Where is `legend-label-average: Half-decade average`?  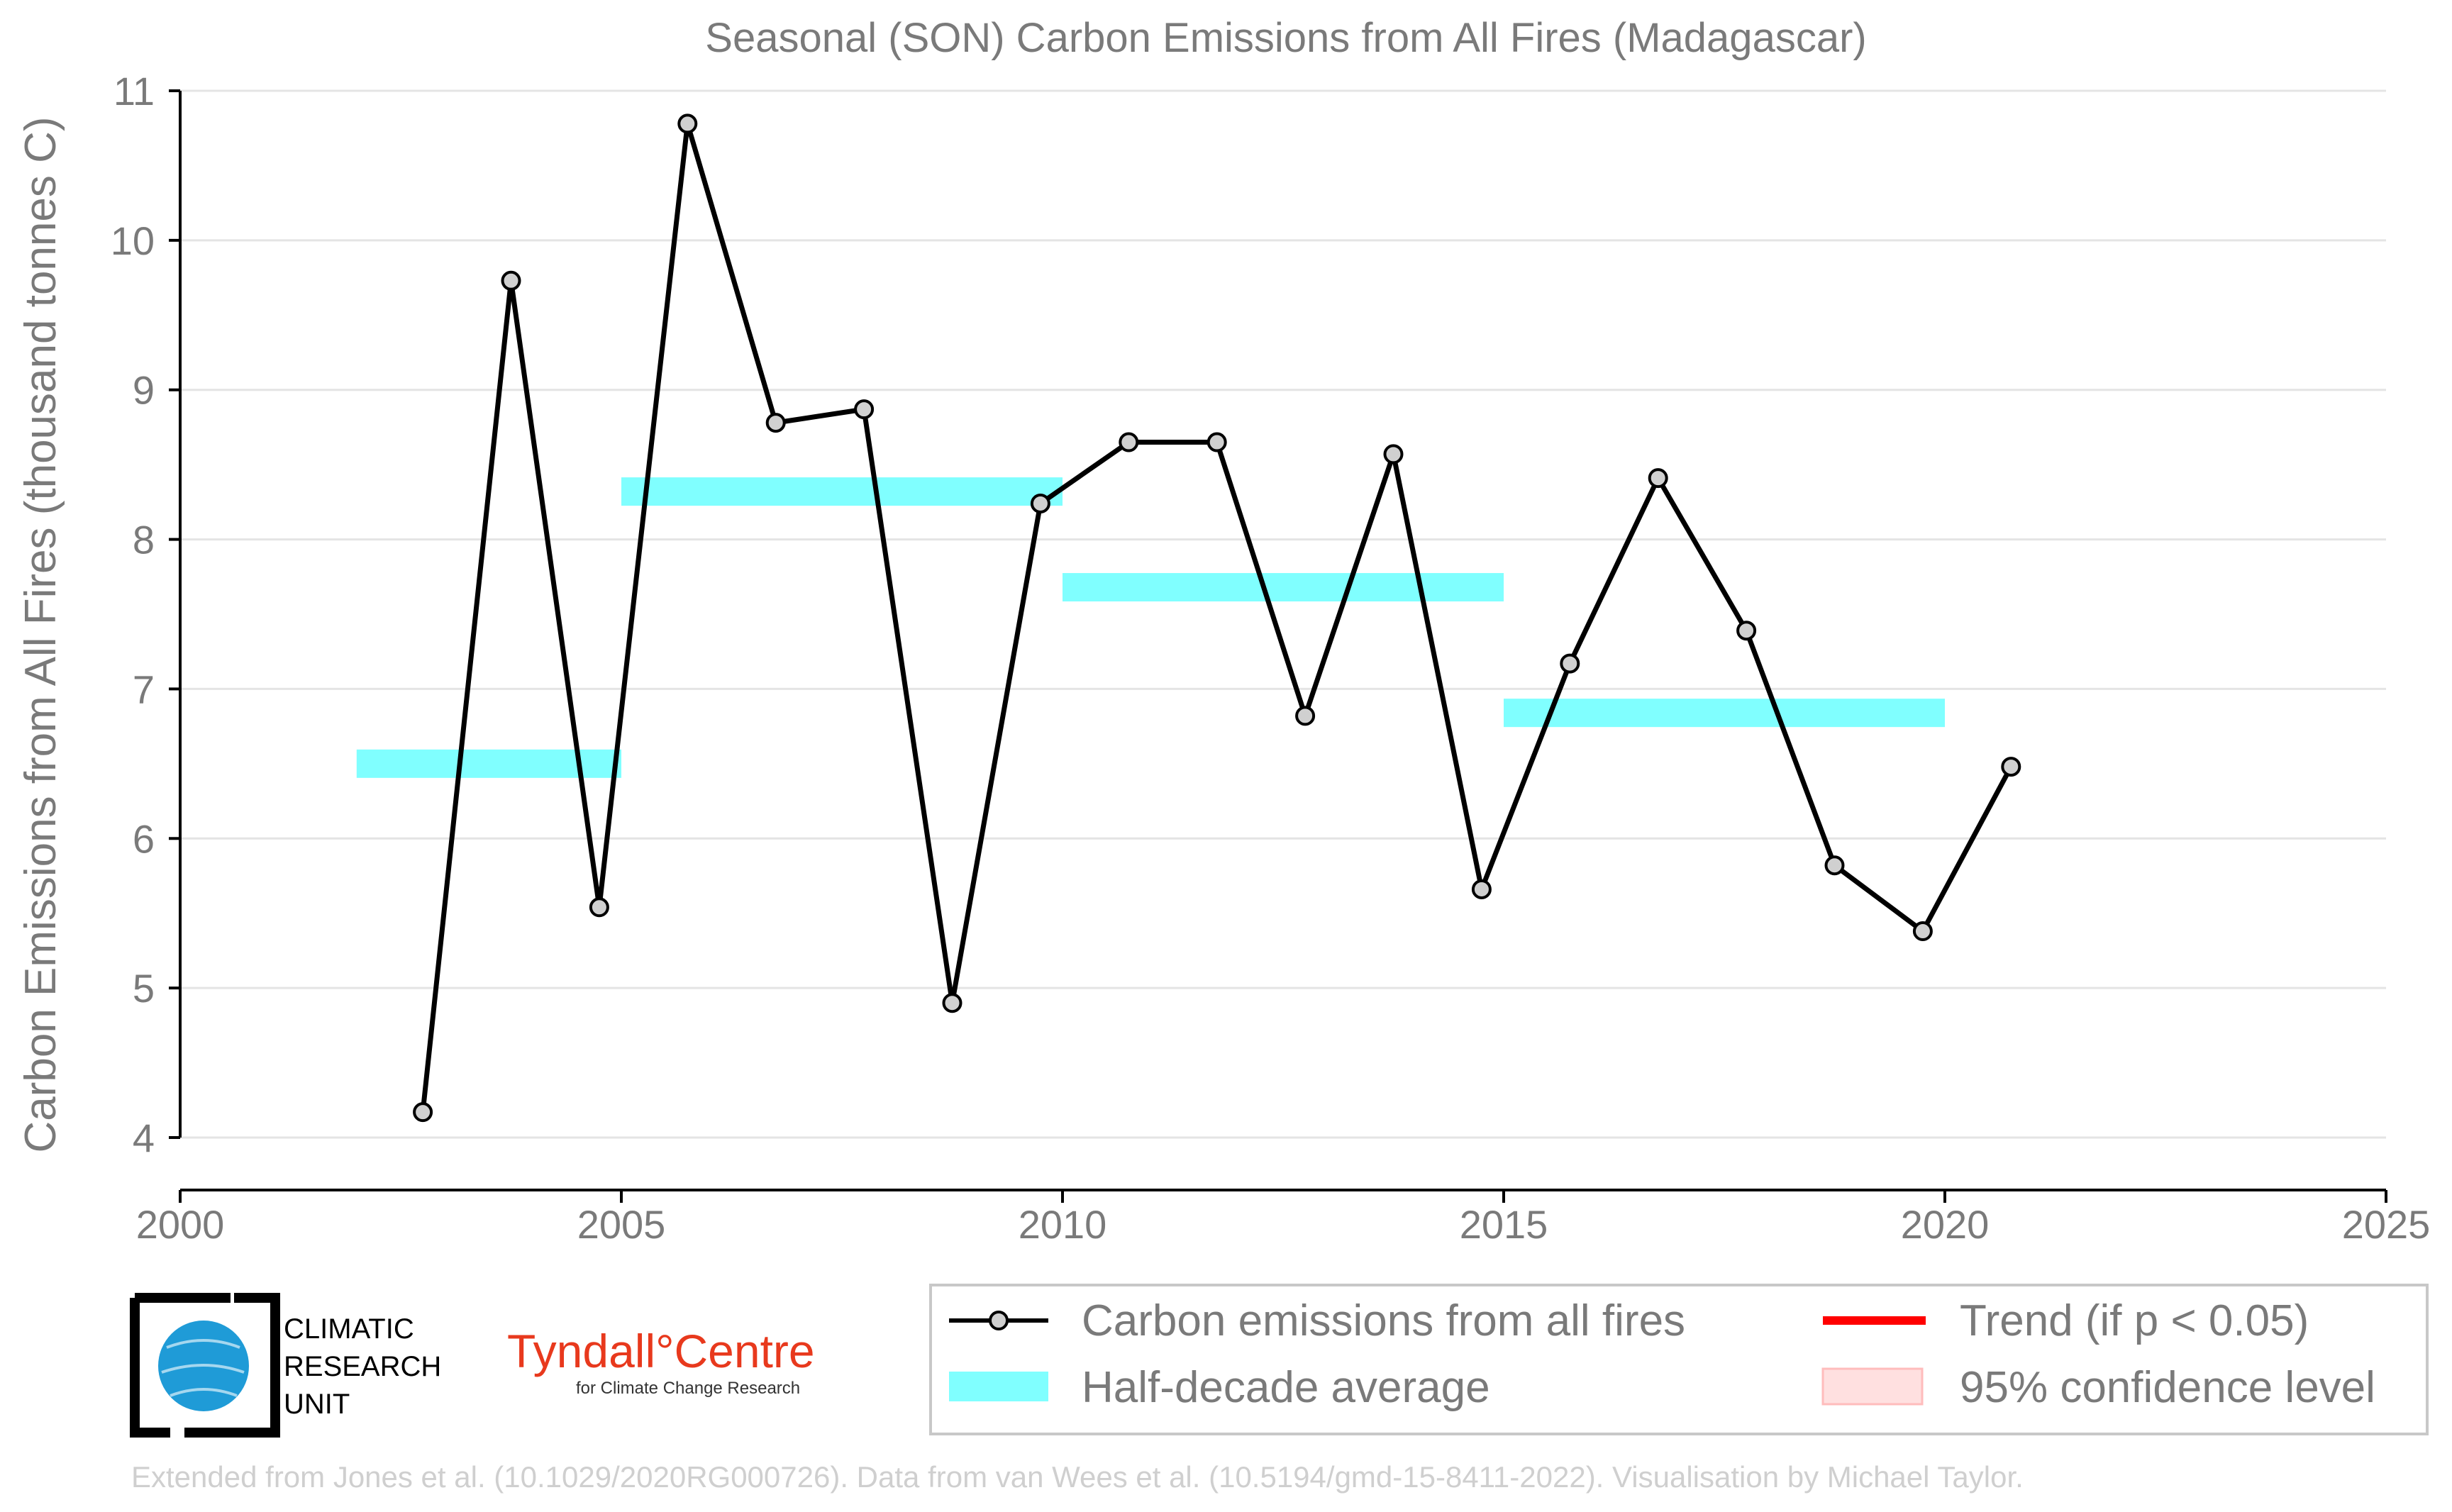
legend-label-average: Half-decade average is located at coordinates (1286, 1387).